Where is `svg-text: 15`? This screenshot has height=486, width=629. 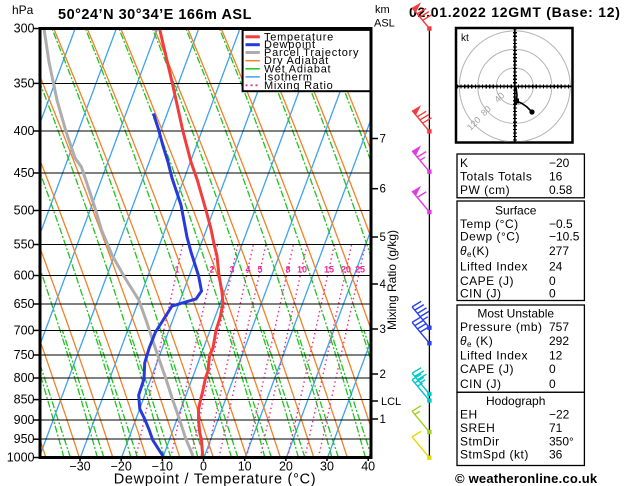
svg-text: 15 is located at coordinates (329, 270).